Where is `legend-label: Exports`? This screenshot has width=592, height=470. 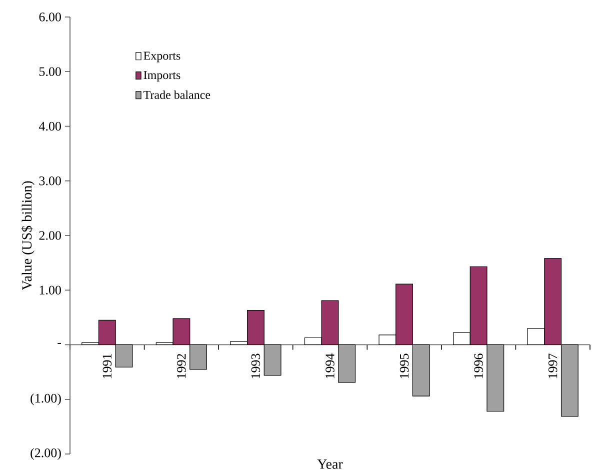 legend-label: Exports is located at coordinates (162, 57).